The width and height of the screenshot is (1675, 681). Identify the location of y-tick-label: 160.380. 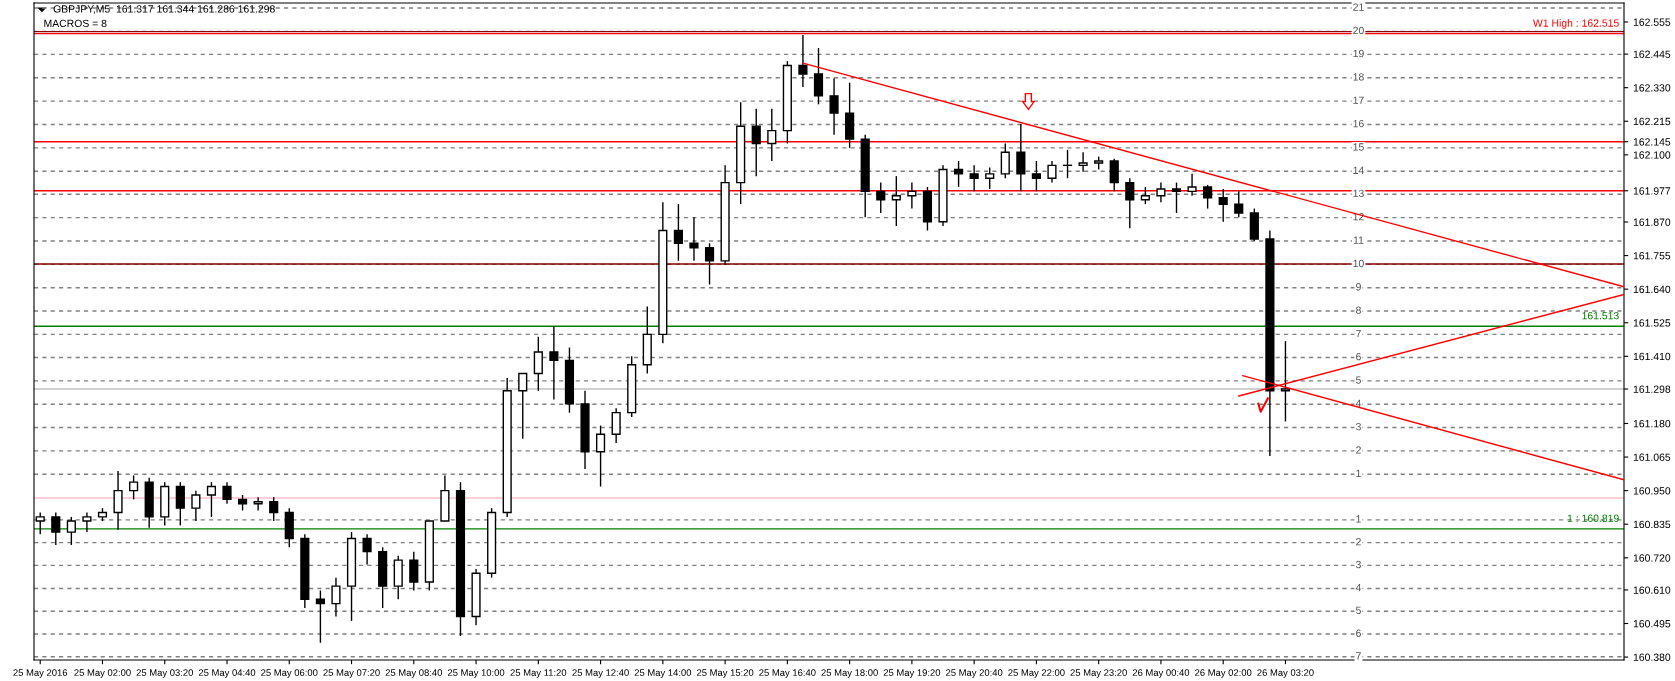
(1652, 657).